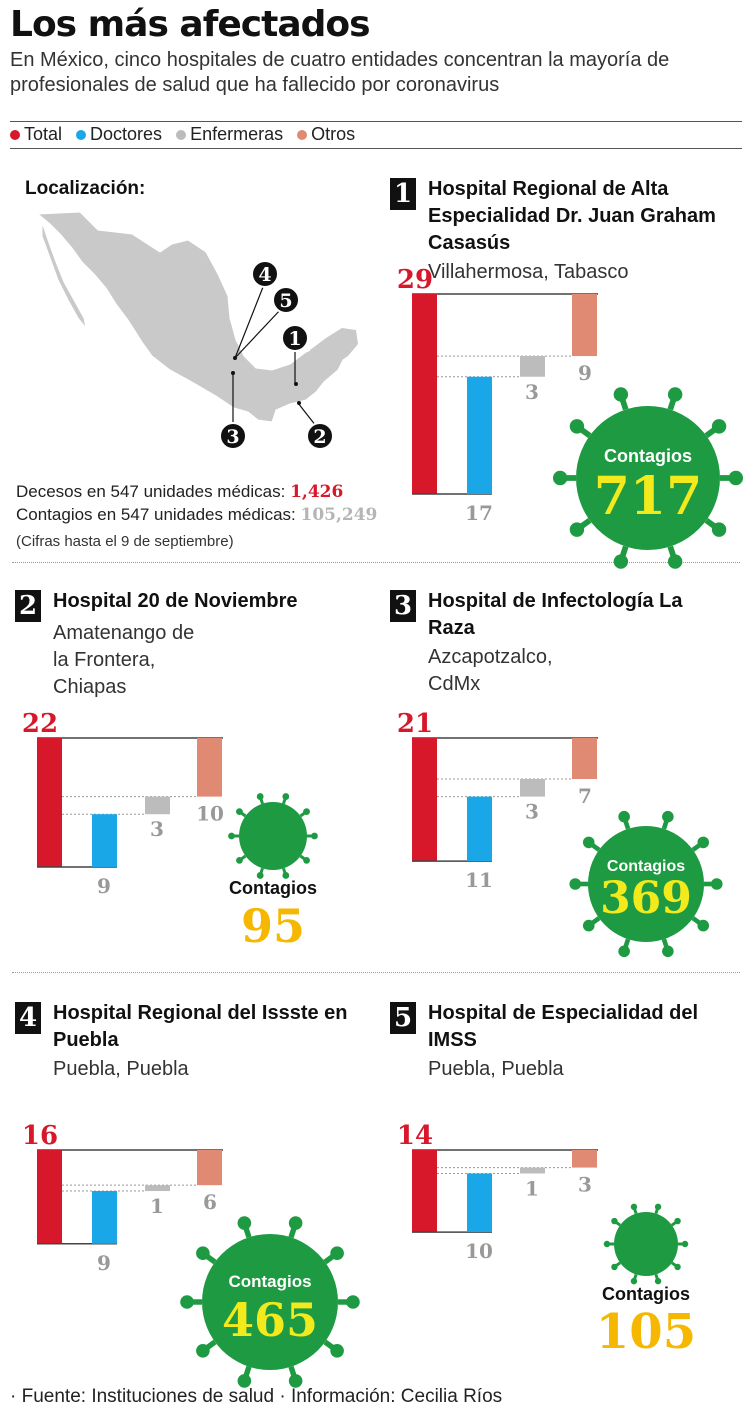  What do you see at coordinates (376, 121) in the screenshot?
I see `legend-rule-top` at bounding box center [376, 121].